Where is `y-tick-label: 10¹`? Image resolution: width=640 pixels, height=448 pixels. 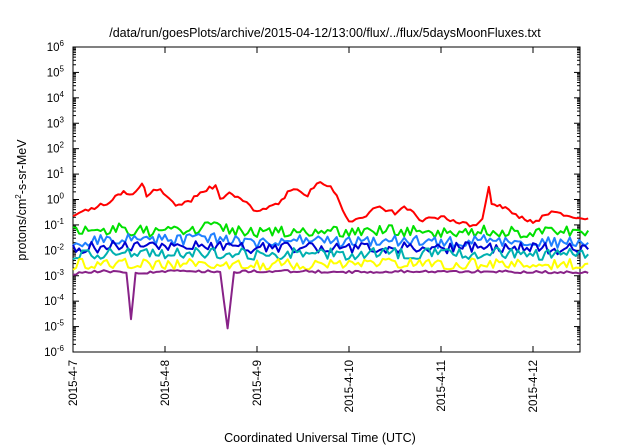
y-tick-label: 10¹ is located at coordinates (56, 173).